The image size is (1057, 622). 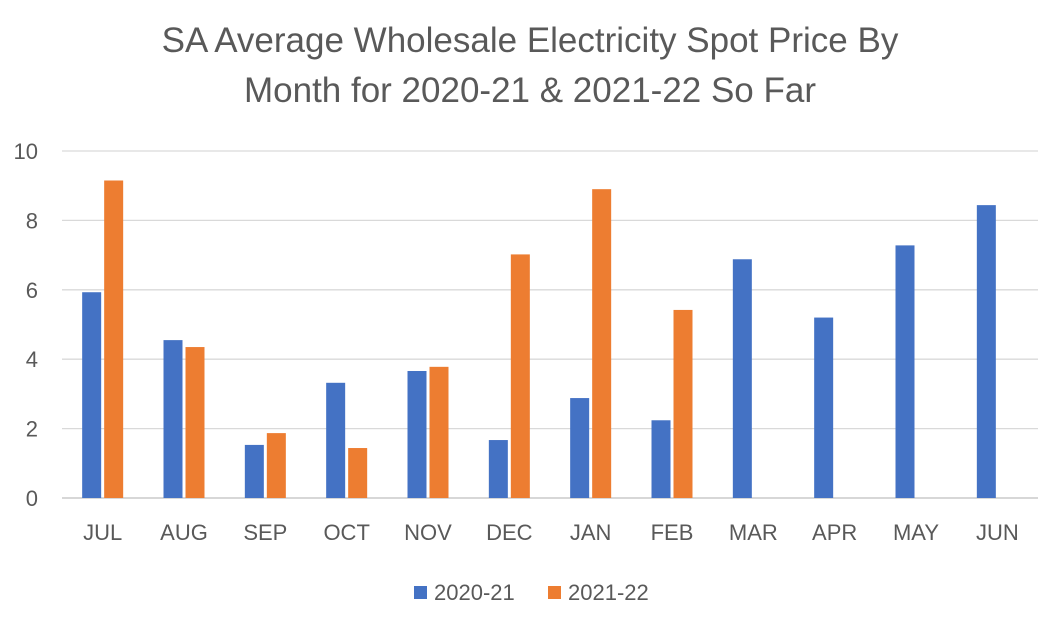 What do you see at coordinates (32, 359) in the screenshot?
I see `y-tick-label: 4` at bounding box center [32, 359].